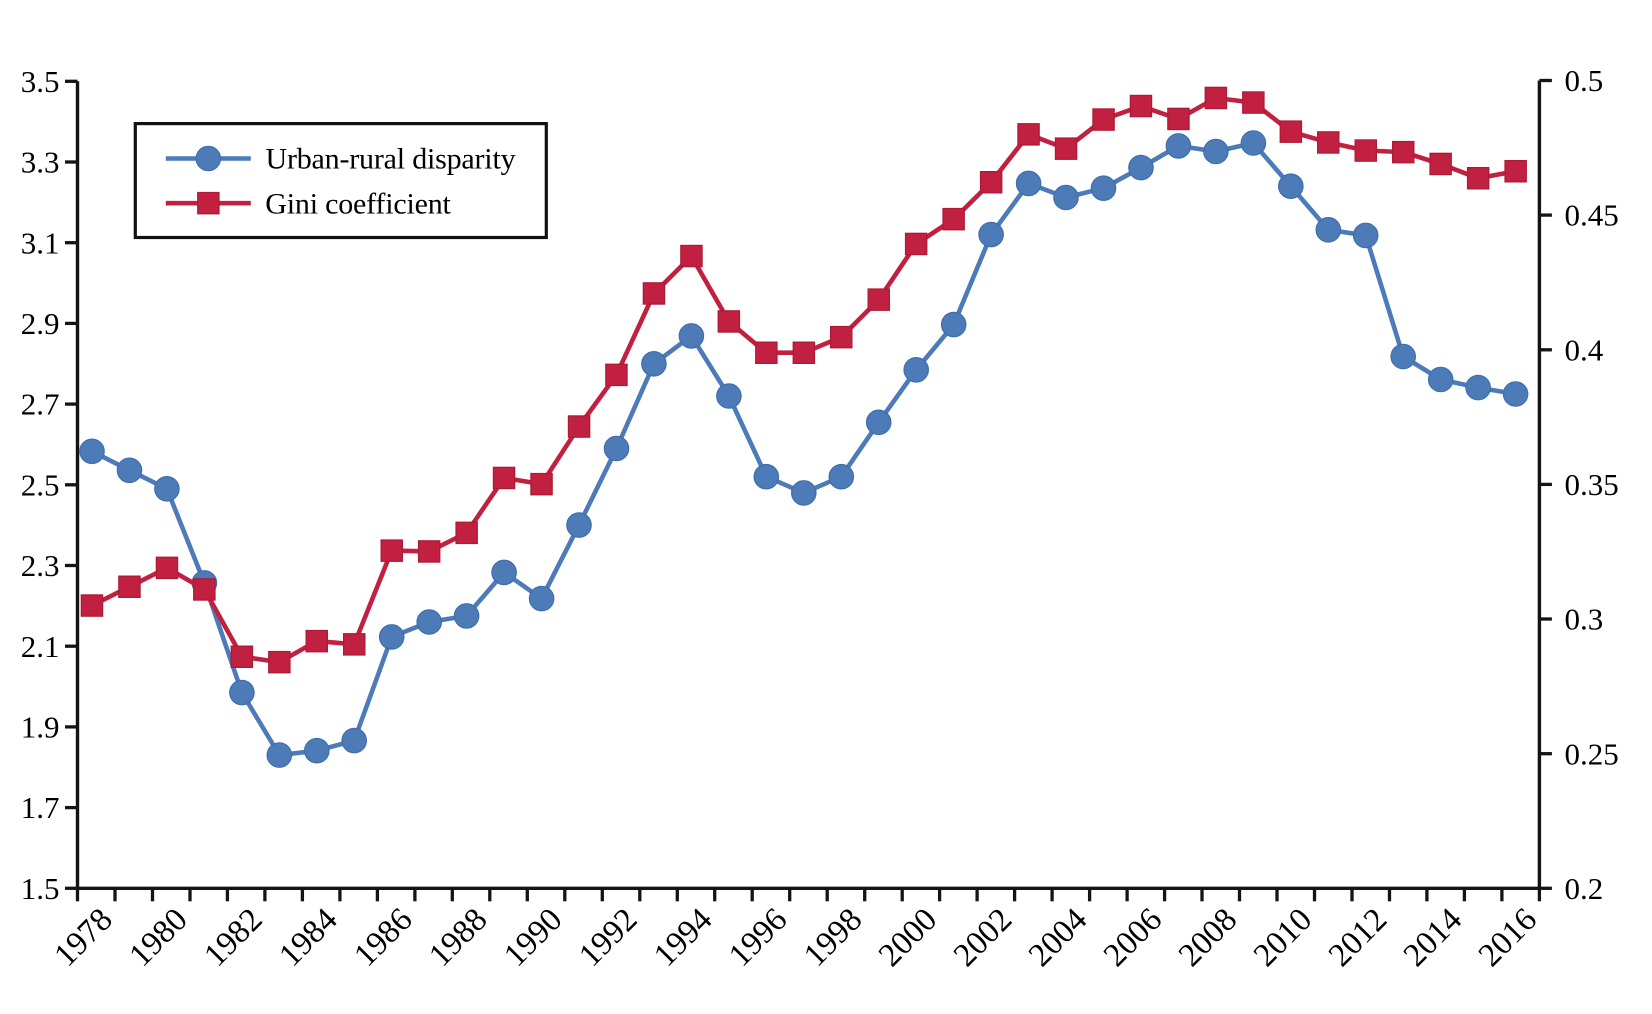 This screenshot has height=1014, width=1652. I want to click on svg-text: 2004, so click(1058, 938).